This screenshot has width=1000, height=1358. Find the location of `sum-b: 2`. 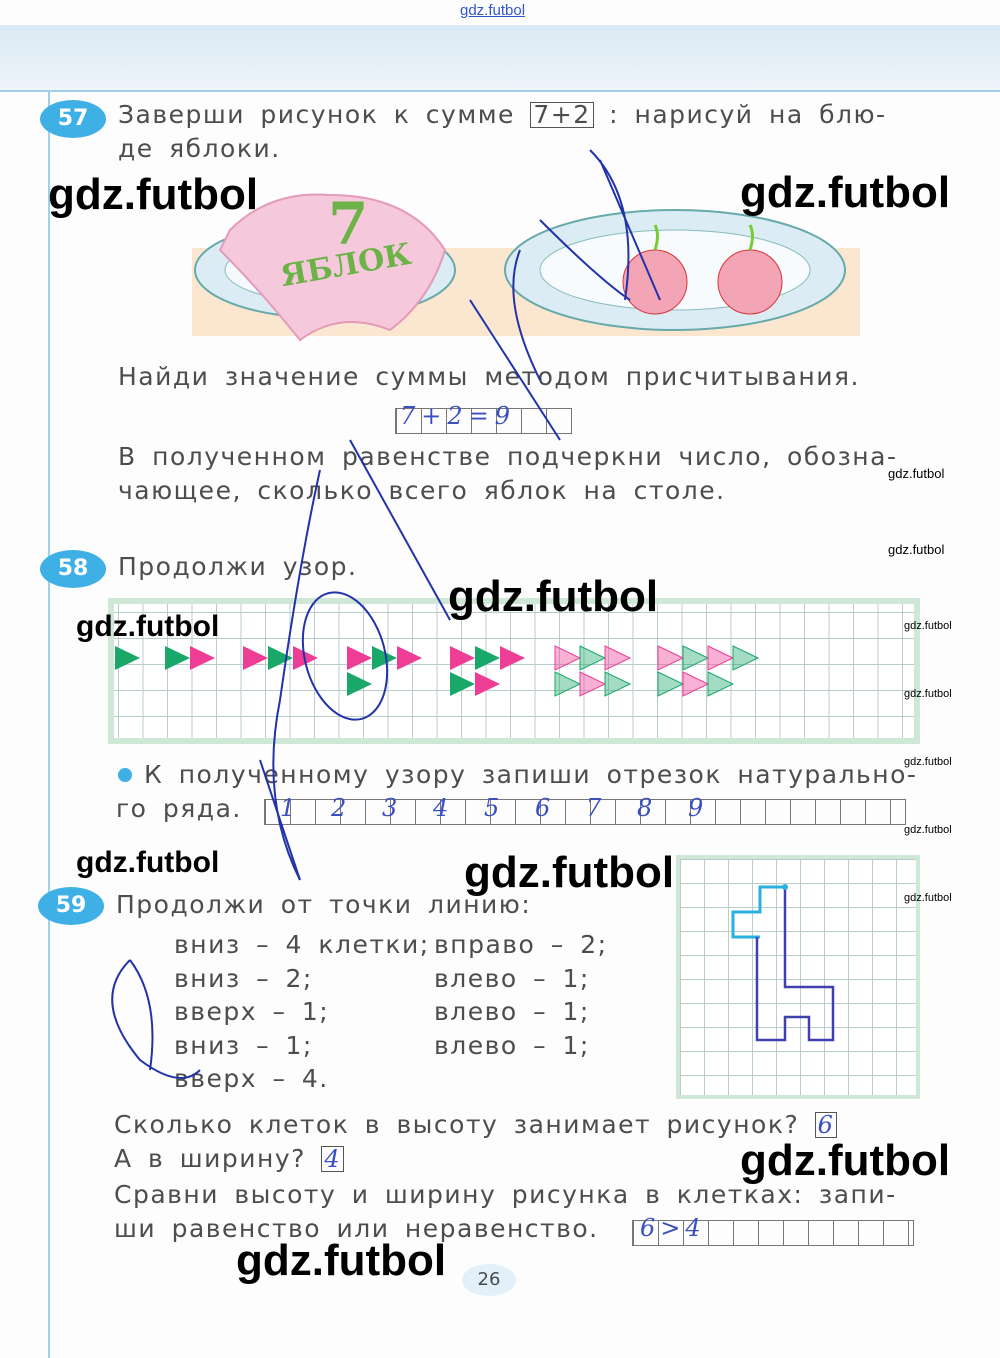

sum-b: 2 is located at coordinates (582, 114).